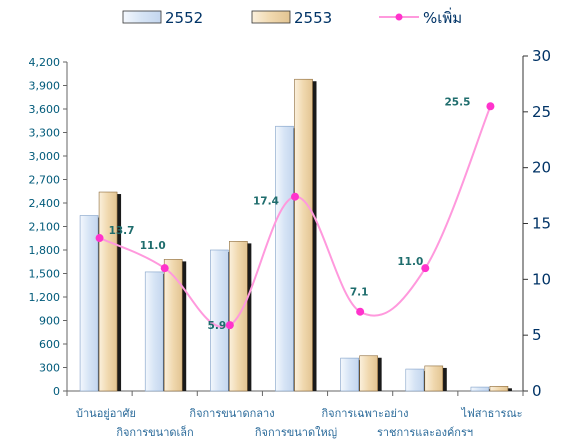 This screenshot has height=444, width=568. I want to click on pct-data-label: 5.9, so click(217, 326).